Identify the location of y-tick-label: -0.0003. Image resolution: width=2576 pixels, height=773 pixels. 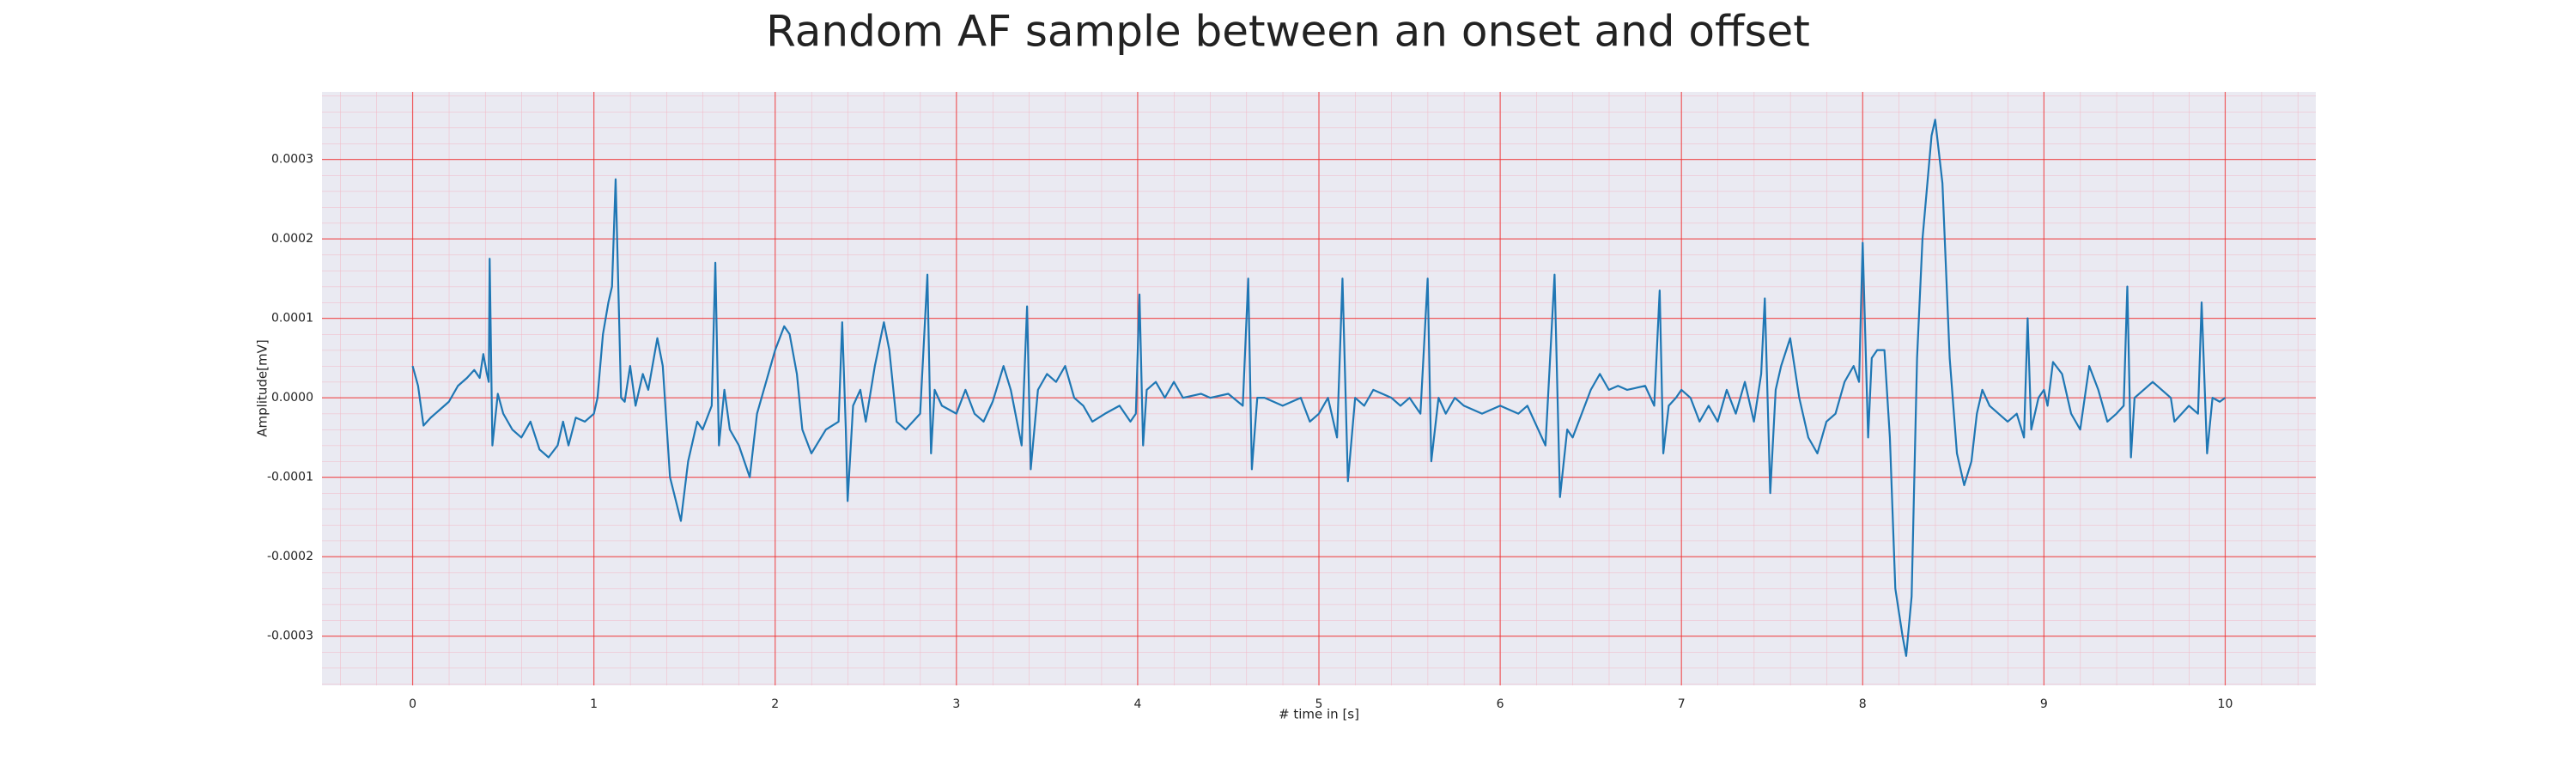
(290, 636).